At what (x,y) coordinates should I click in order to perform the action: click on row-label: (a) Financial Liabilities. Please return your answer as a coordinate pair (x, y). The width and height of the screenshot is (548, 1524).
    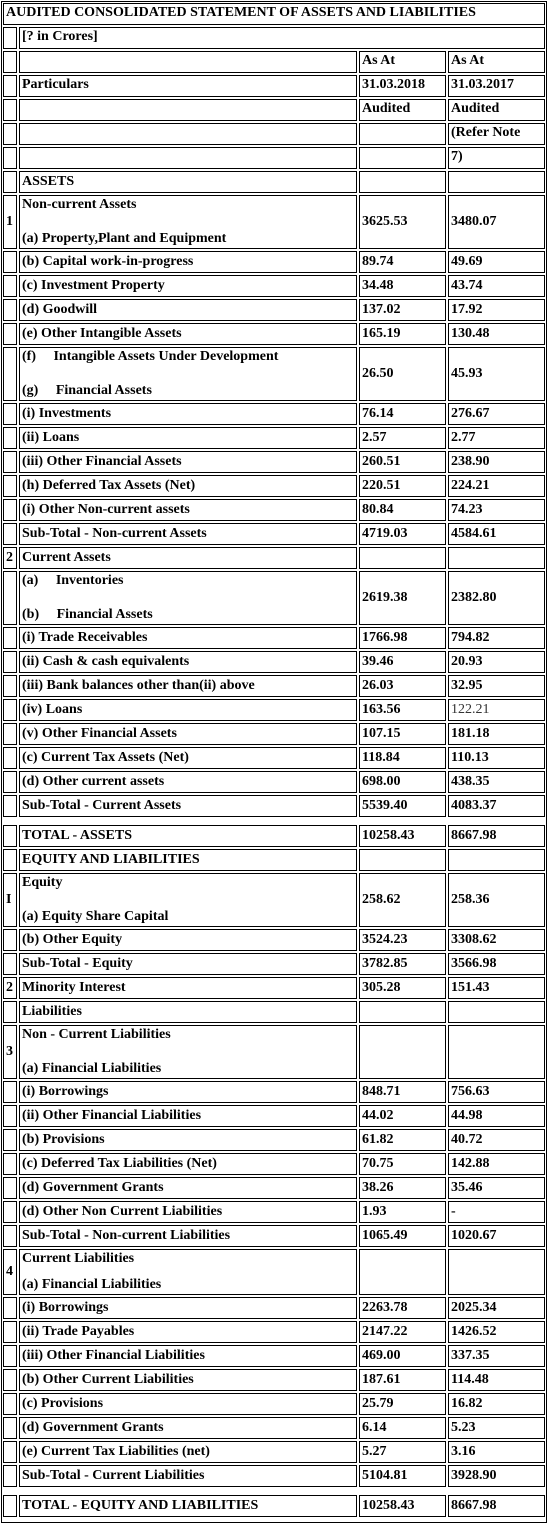
    Looking at the image, I should click on (92, 1068).